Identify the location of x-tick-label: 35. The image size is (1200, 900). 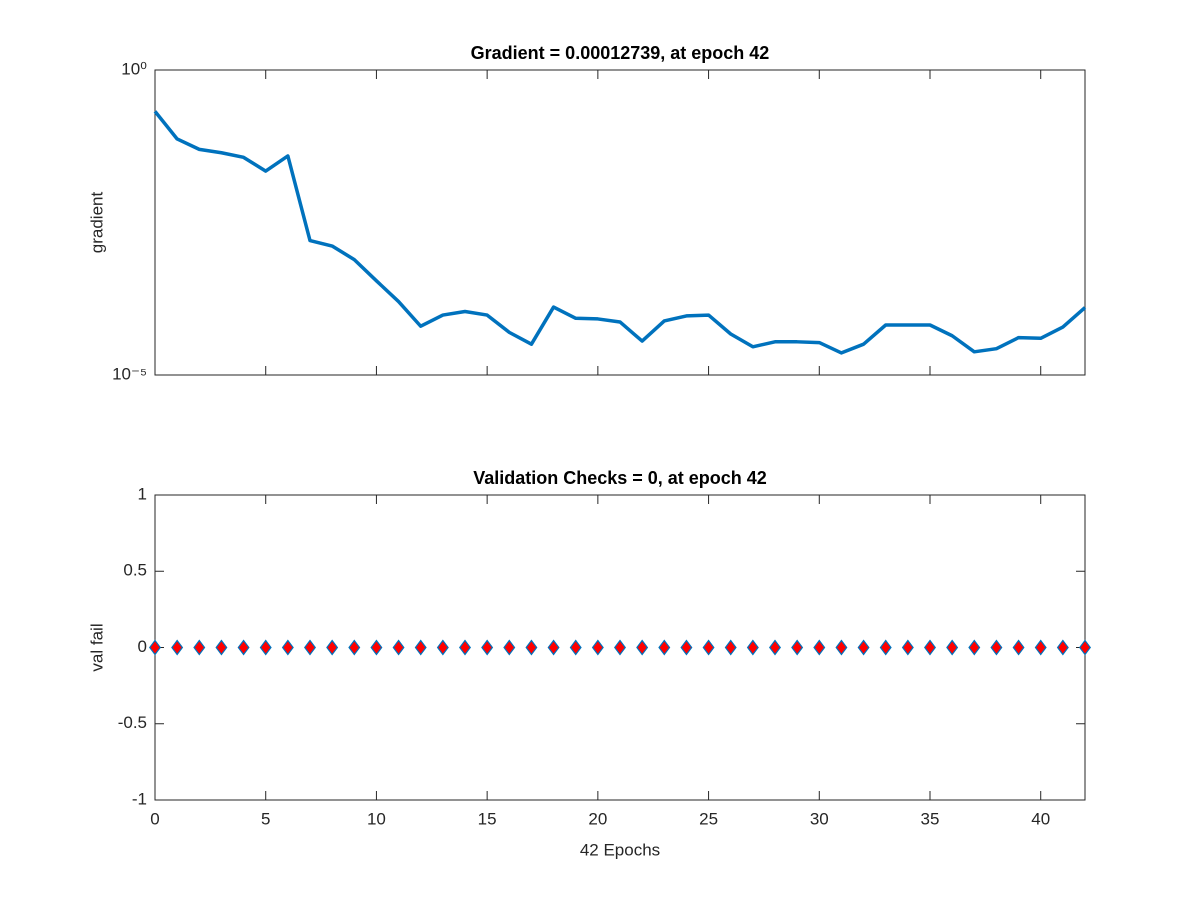
(930, 818).